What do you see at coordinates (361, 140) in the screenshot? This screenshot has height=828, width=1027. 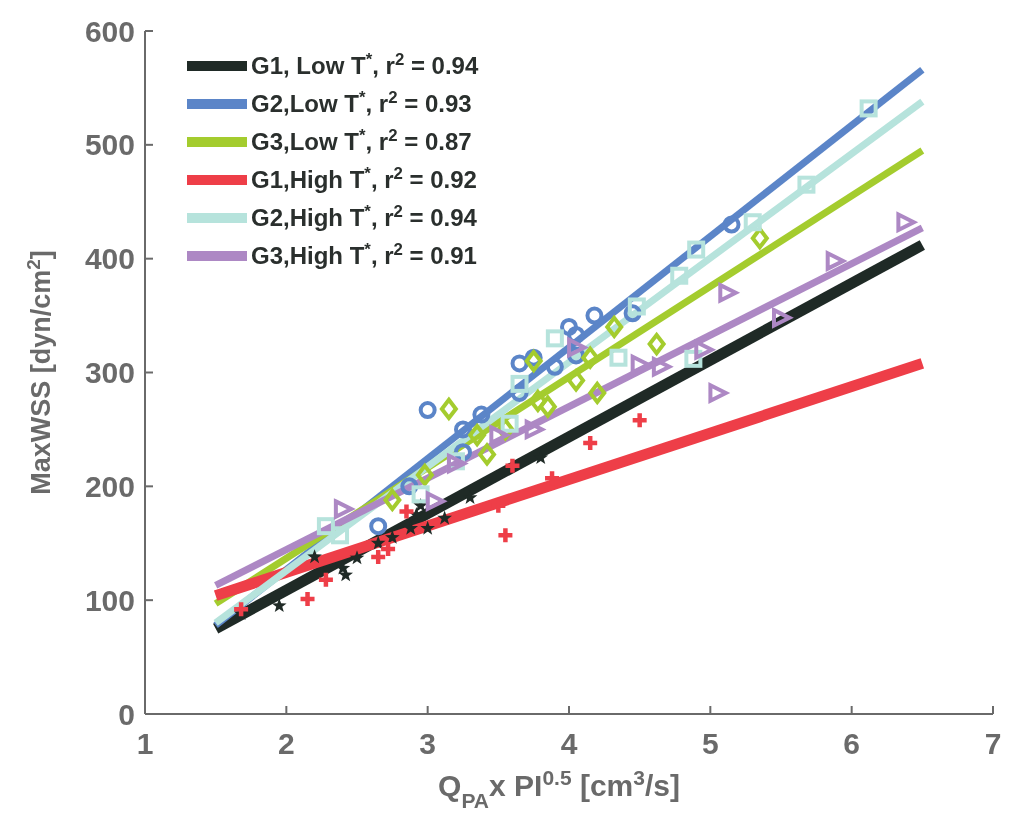 I see `legend-label: G3,Low T$^{*}$, r$^{2}$ = 0.87` at bounding box center [361, 140].